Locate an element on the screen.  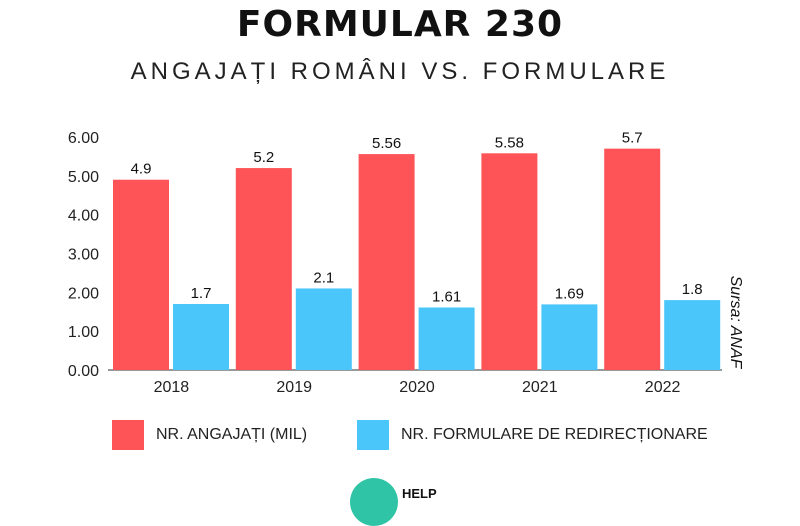
legend-label-forms: NR. FORMULARE DE REDIRECȚIONARE is located at coordinates (554, 434).